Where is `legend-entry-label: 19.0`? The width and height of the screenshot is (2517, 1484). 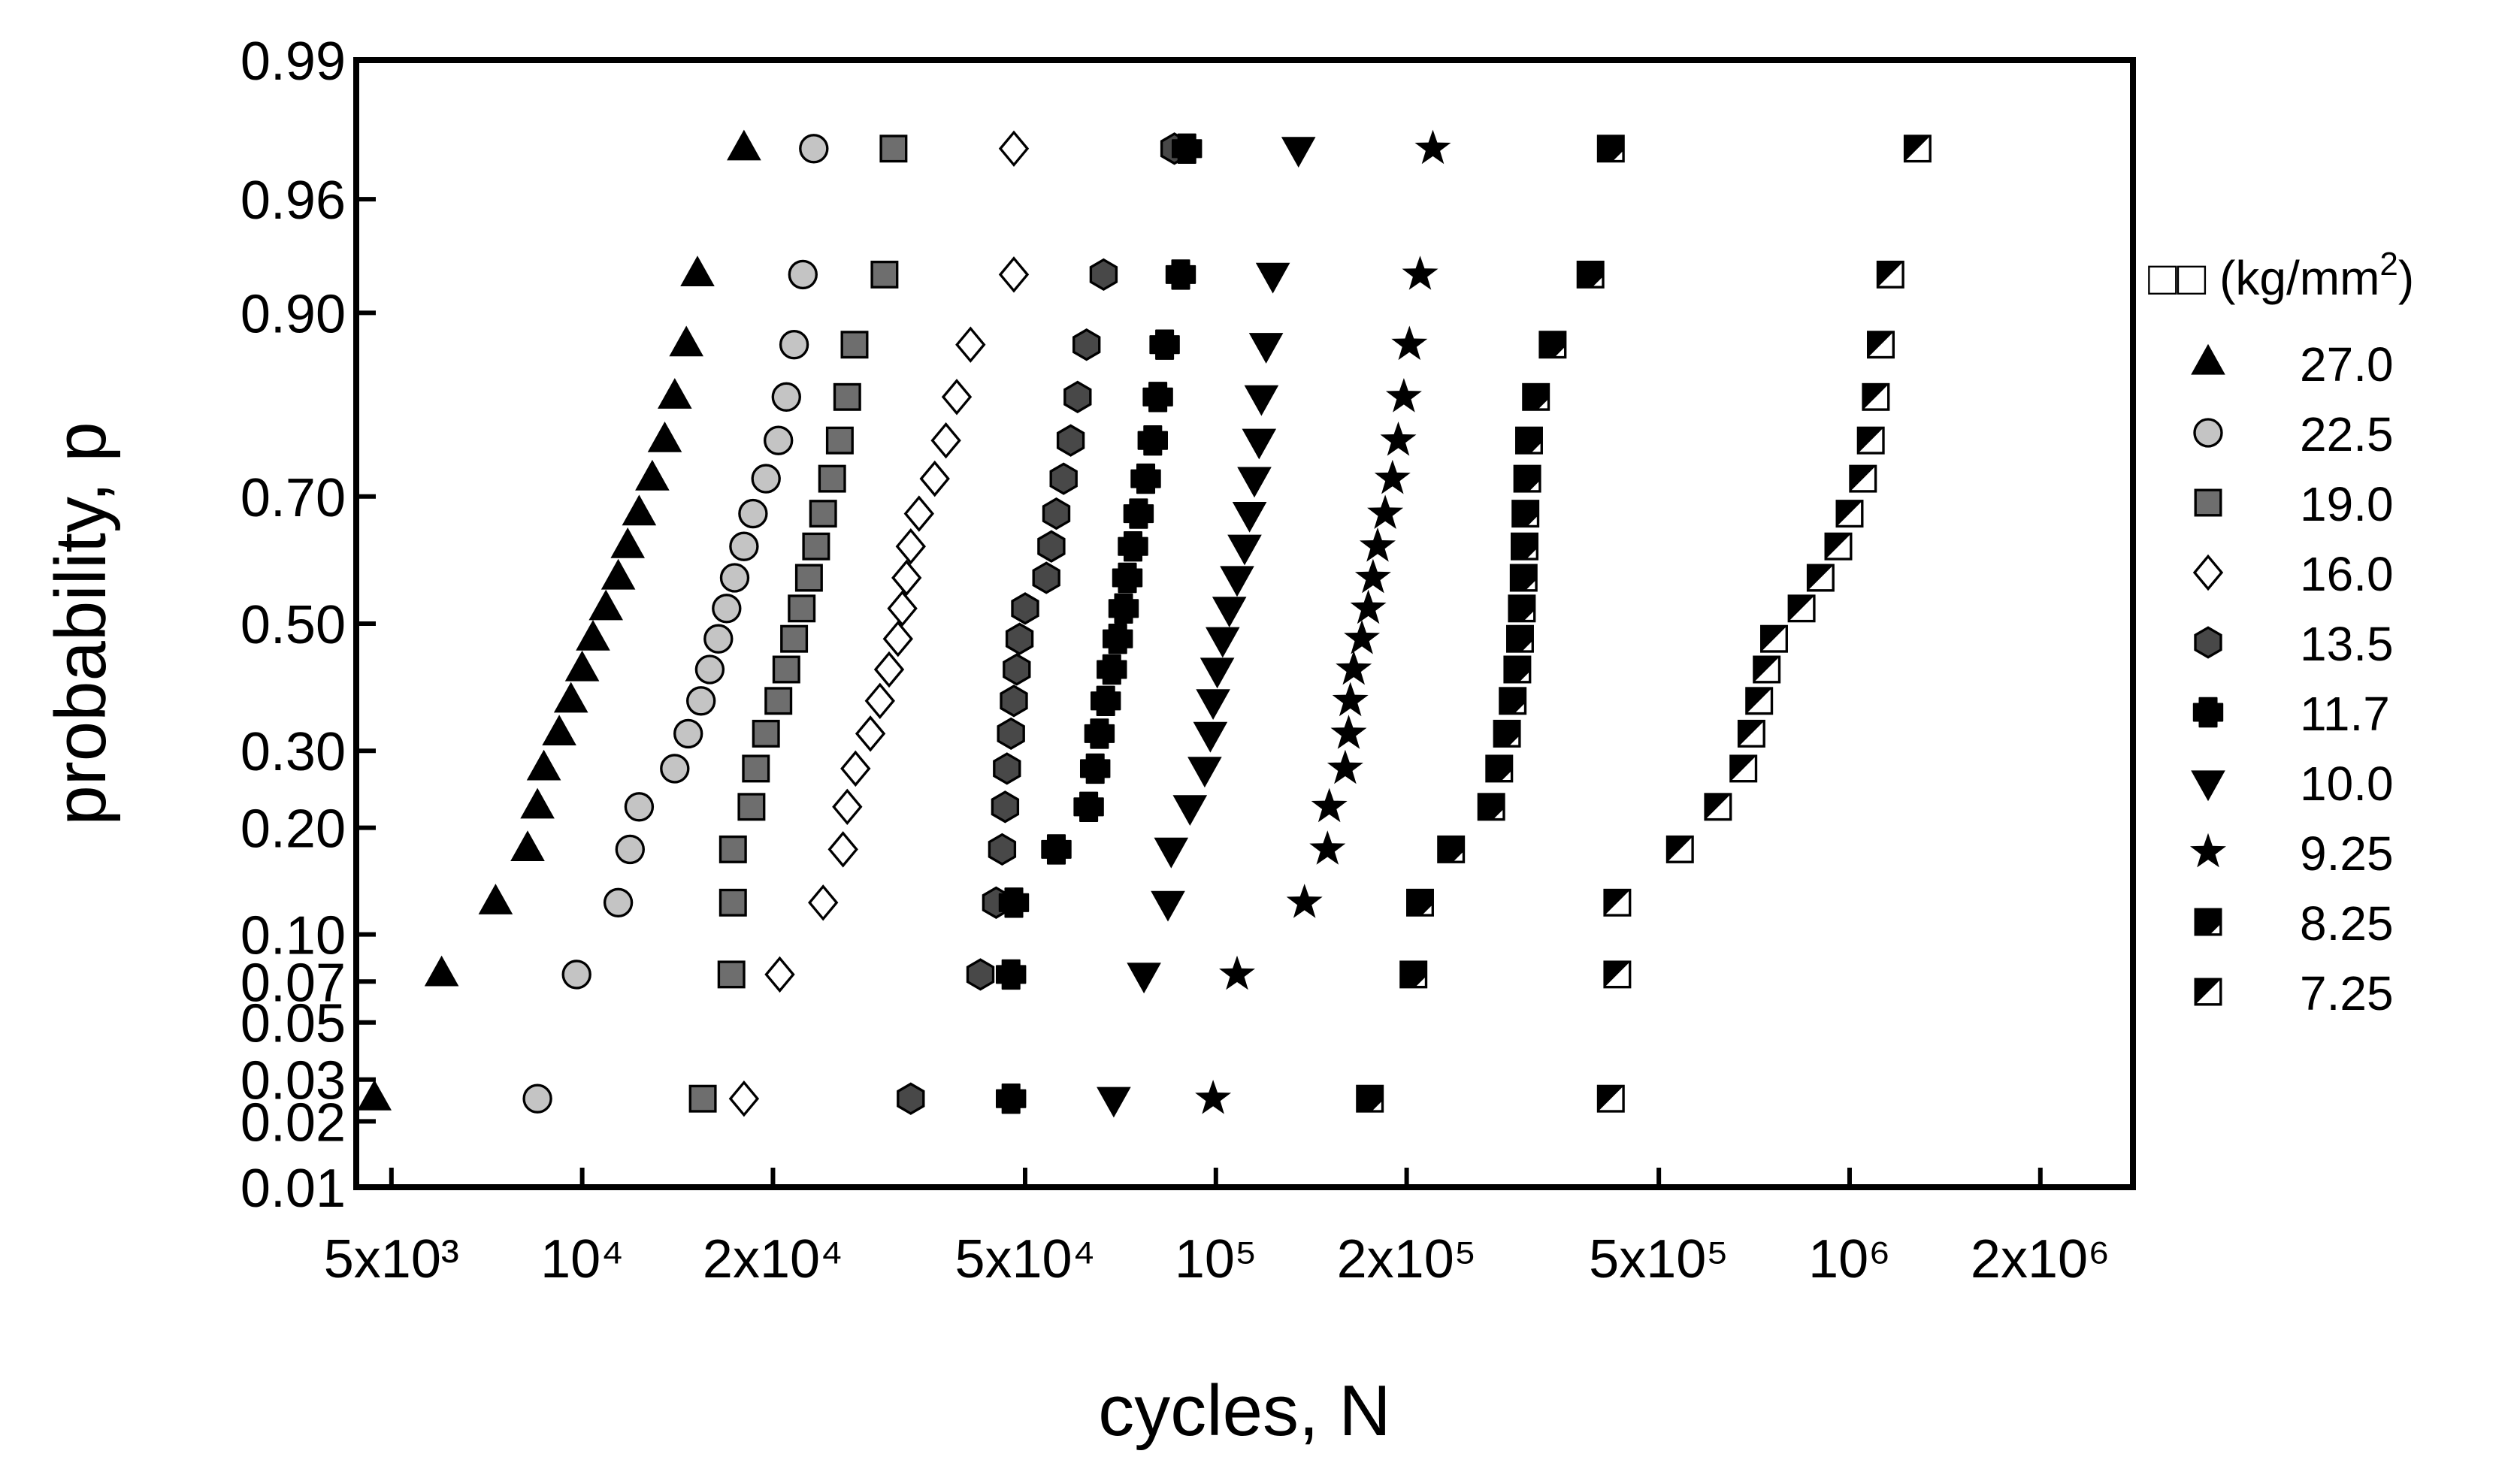 legend-entry-label: 19.0 is located at coordinates (2347, 504).